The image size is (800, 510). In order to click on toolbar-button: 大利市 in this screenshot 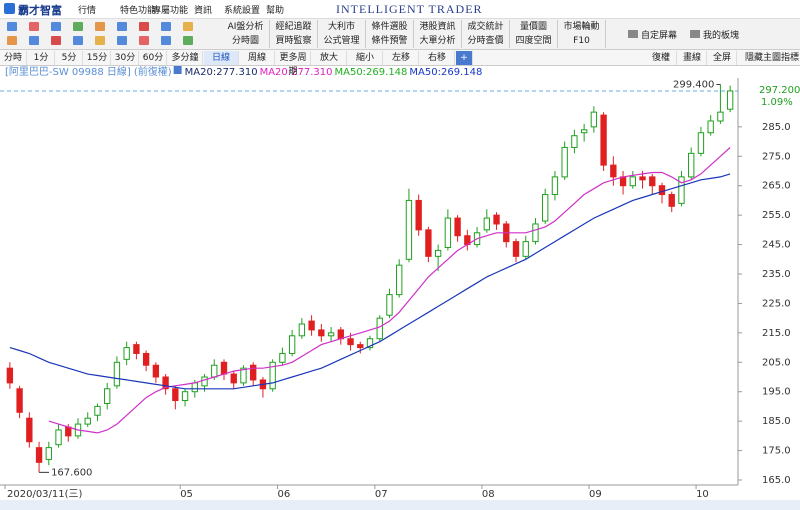, I will do `click(342, 27)`.